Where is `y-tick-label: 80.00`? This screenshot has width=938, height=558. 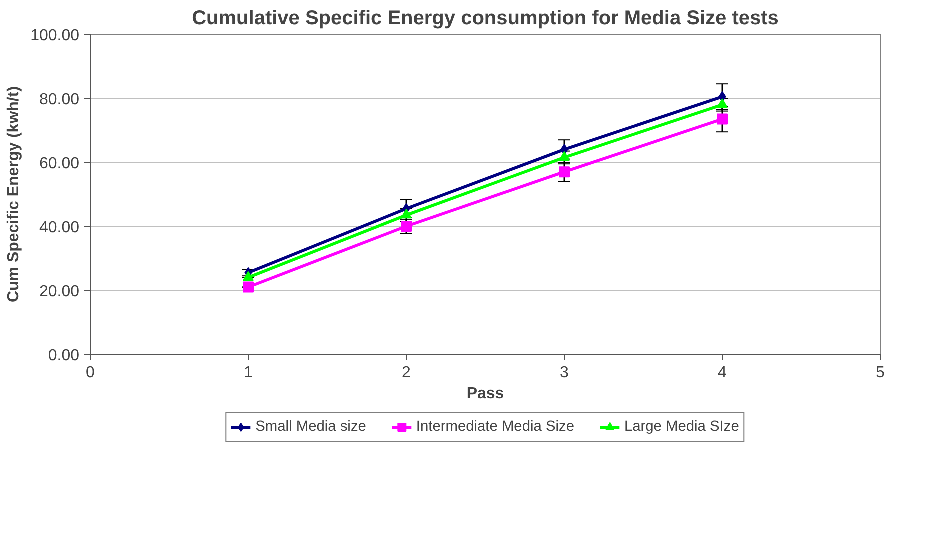
y-tick-label: 80.00 is located at coordinates (59, 100).